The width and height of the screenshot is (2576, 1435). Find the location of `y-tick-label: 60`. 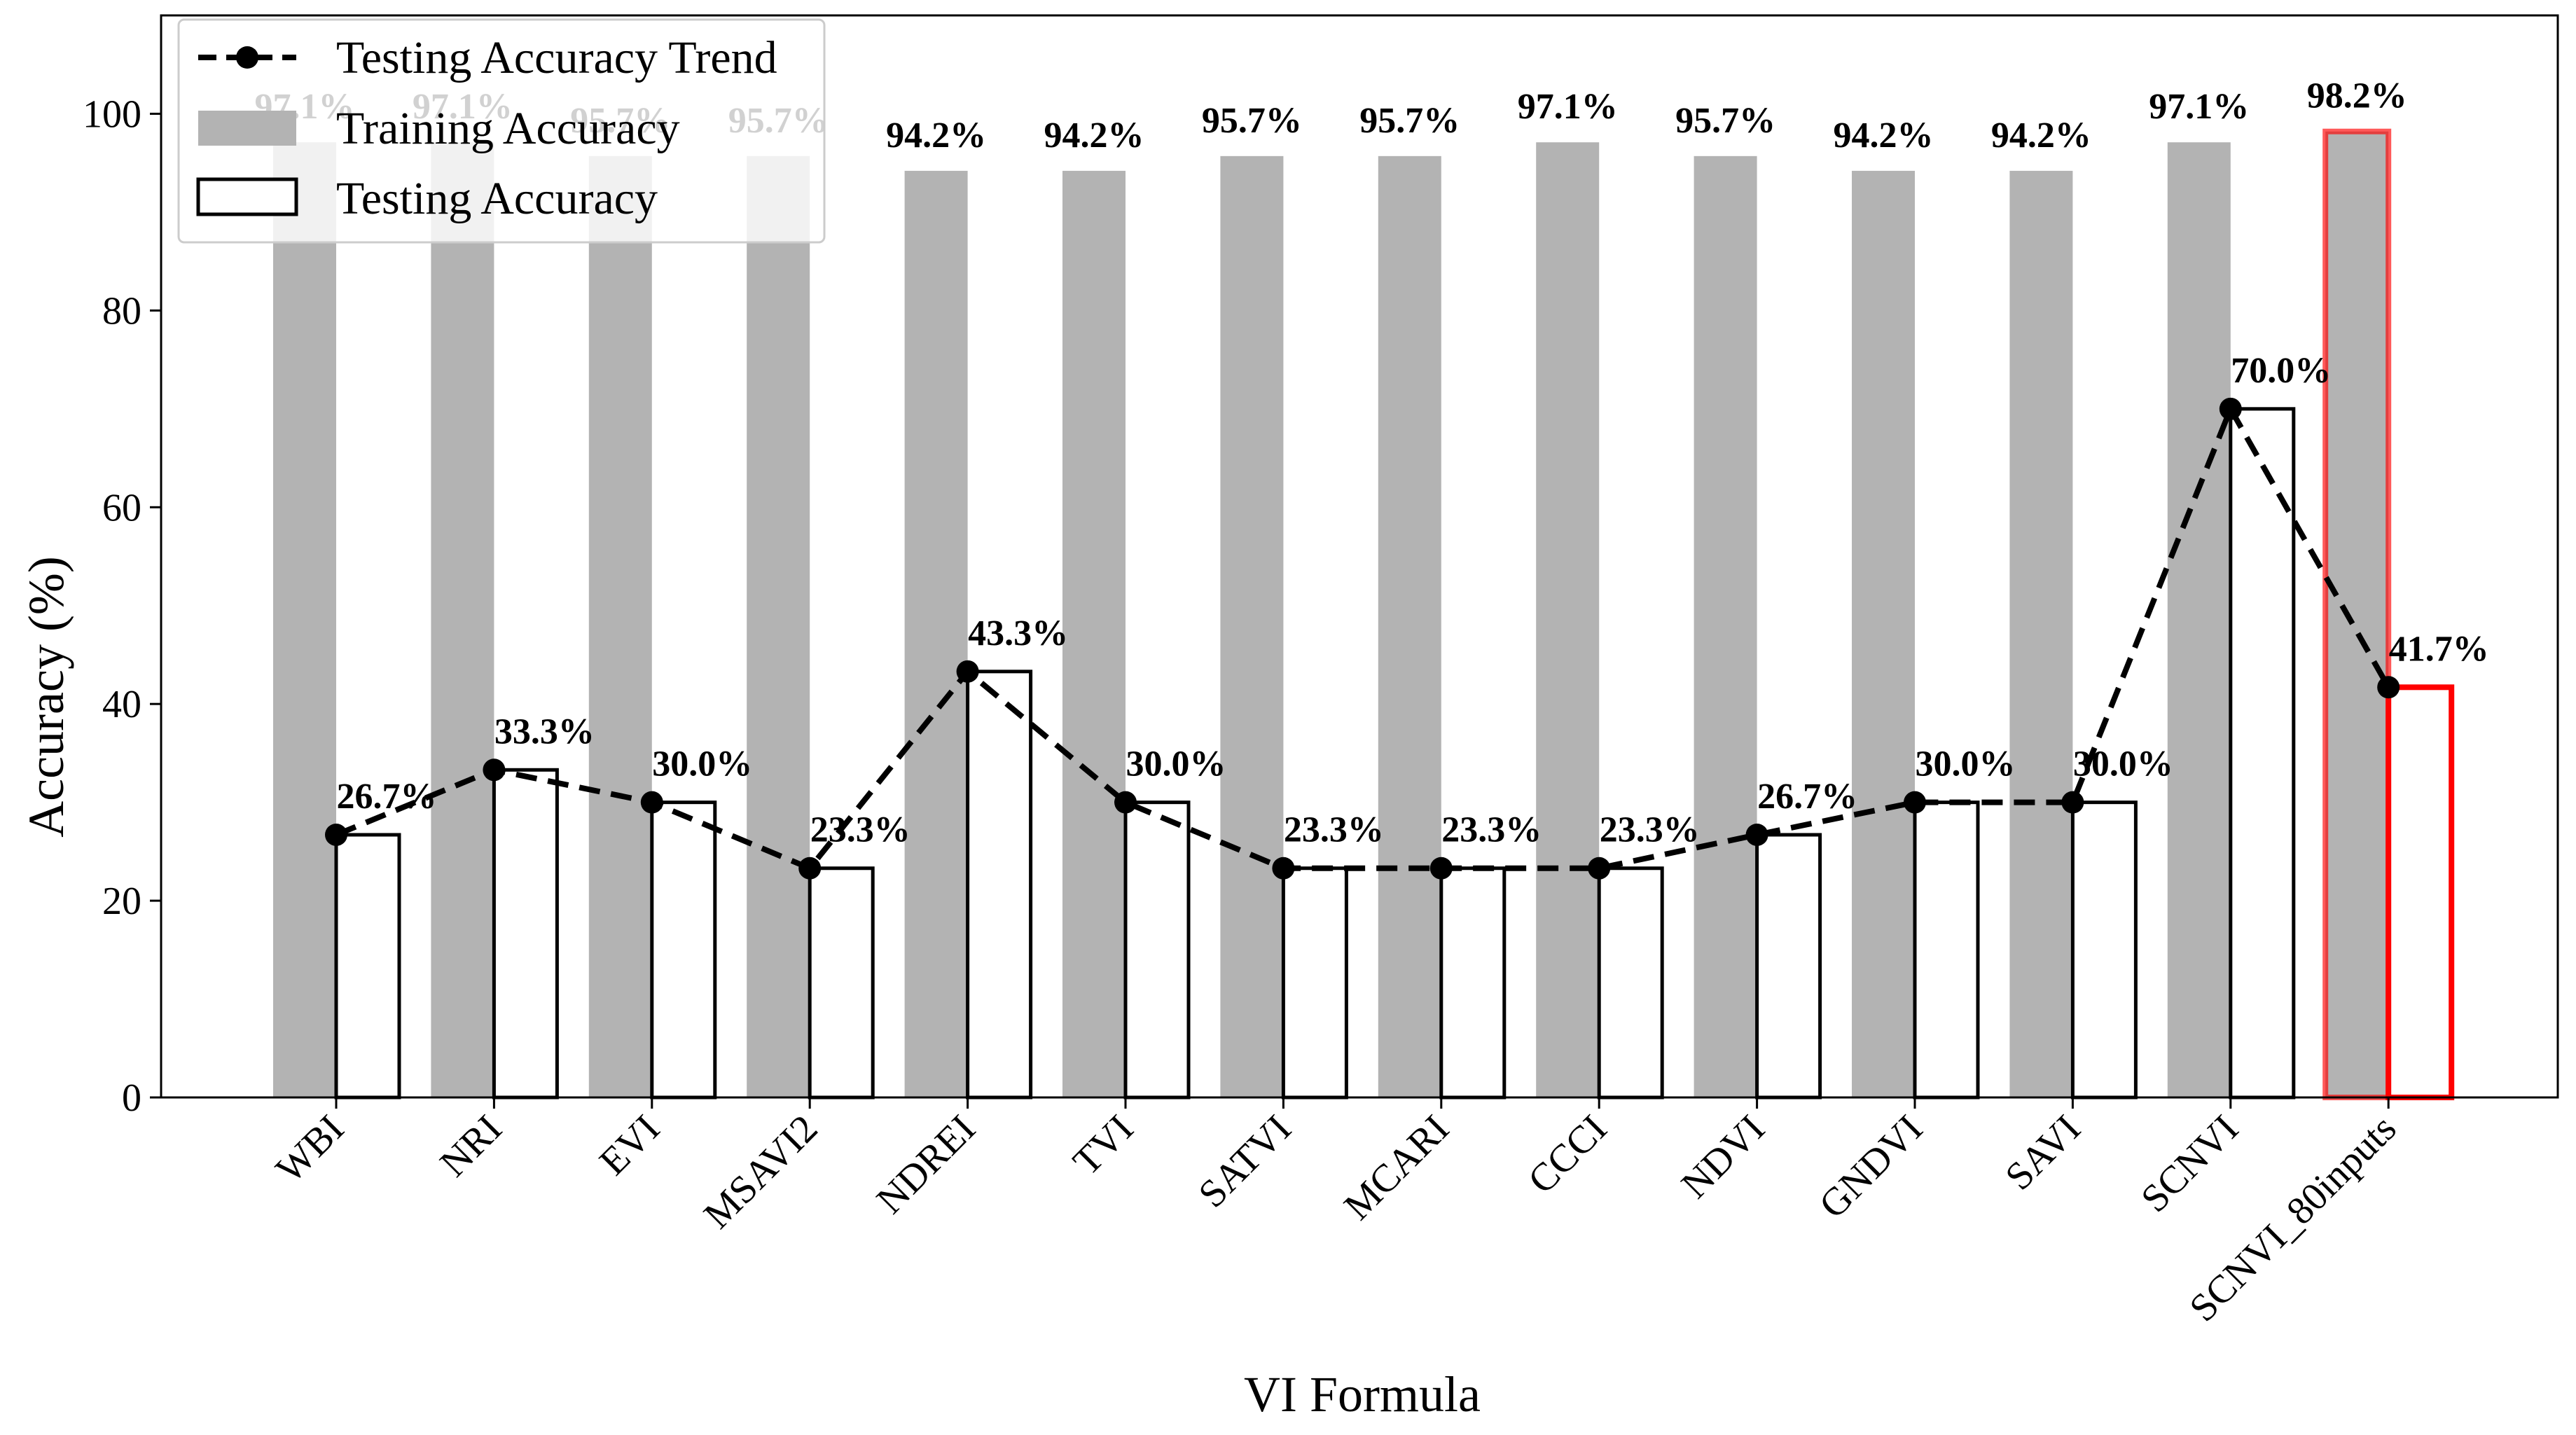

y-tick-label: 60 is located at coordinates (121, 507).